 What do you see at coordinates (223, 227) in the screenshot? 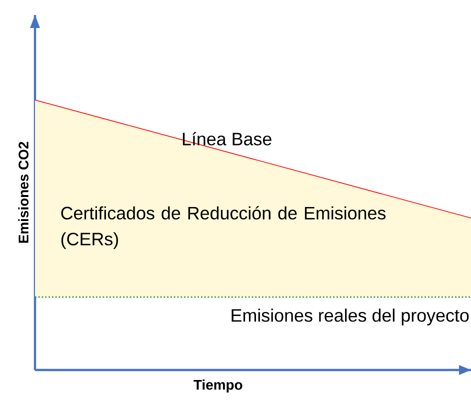
I see `annotation: Certificados de Reducción de Emisiones (CERs)` at bounding box center [223, 227].